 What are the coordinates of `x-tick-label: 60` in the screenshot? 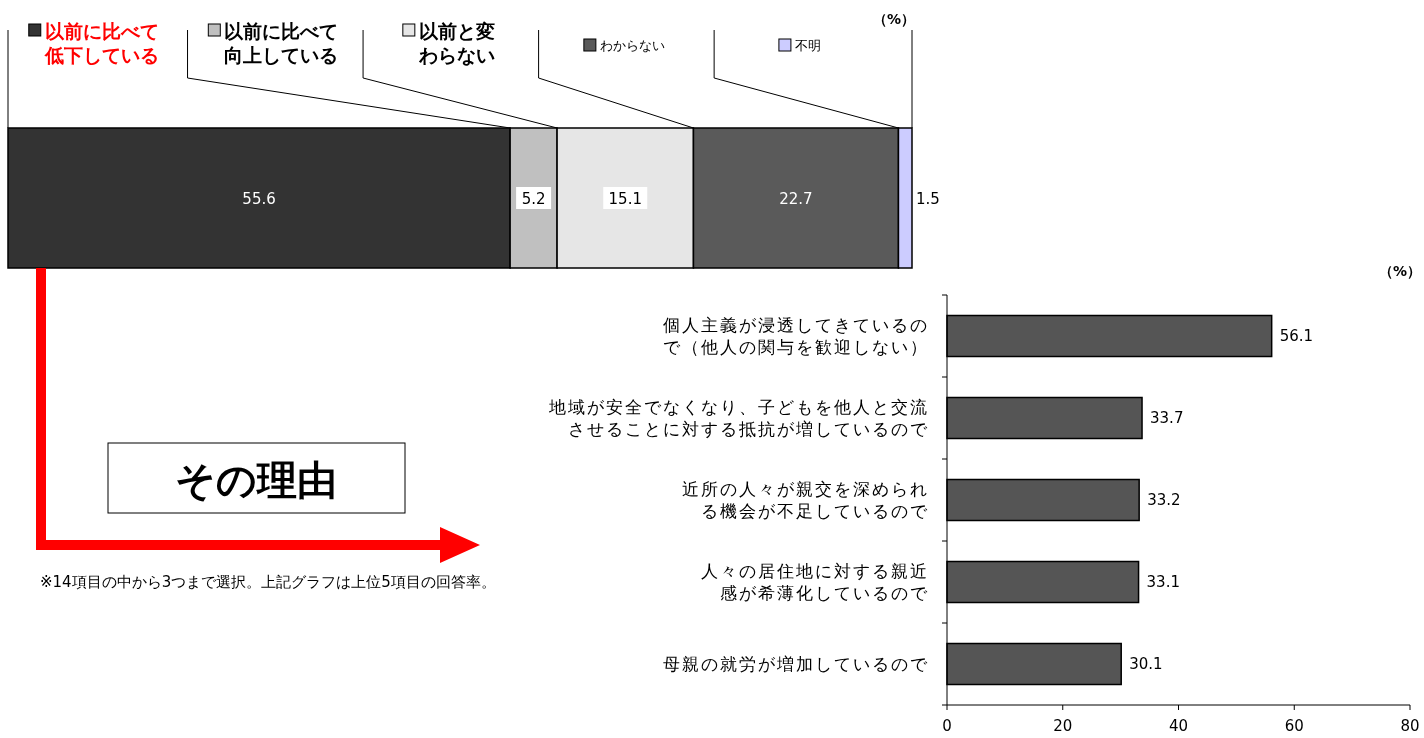 It's located at (1294, 726).